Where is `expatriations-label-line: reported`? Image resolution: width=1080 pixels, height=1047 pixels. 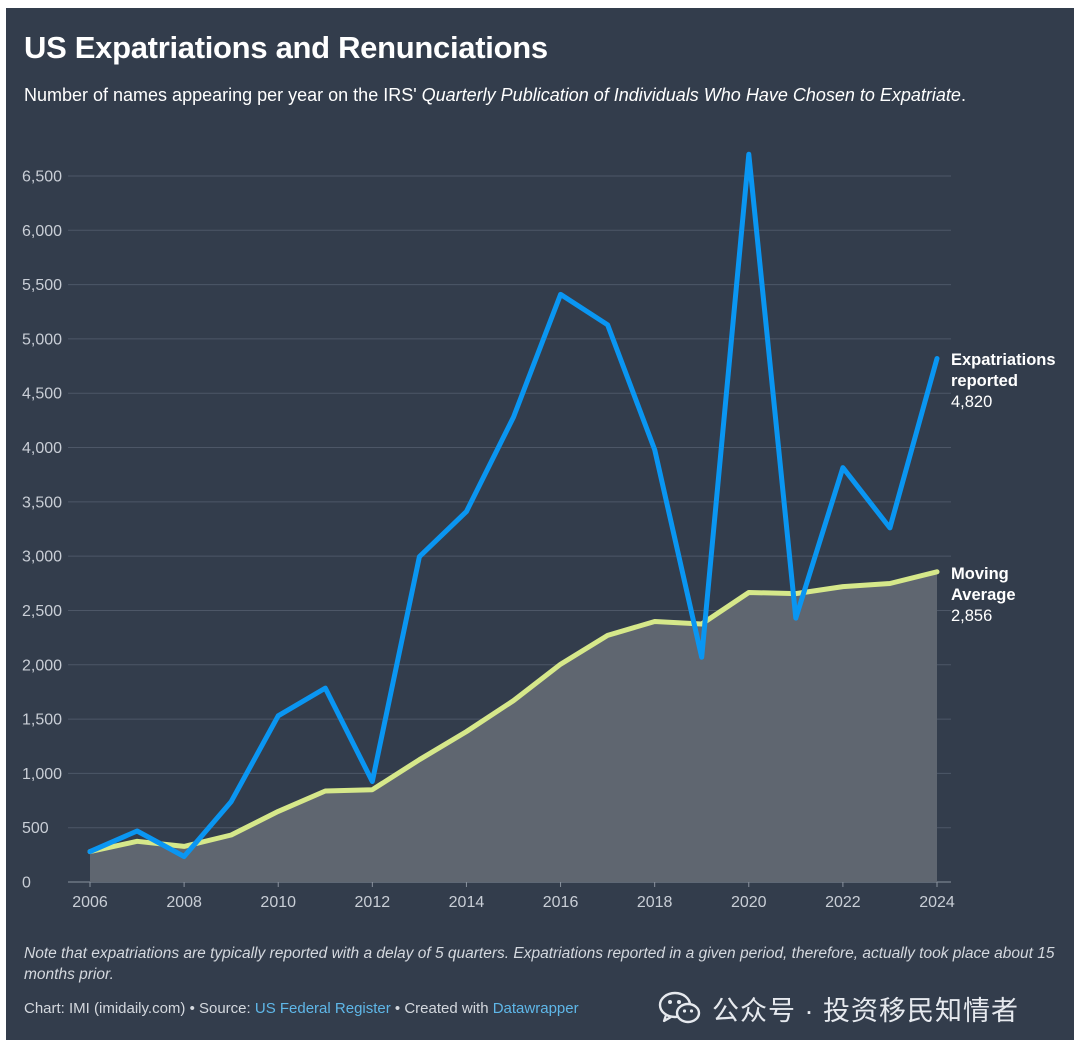
expatriations-label-line: reported is located at coordinates (984, 381).